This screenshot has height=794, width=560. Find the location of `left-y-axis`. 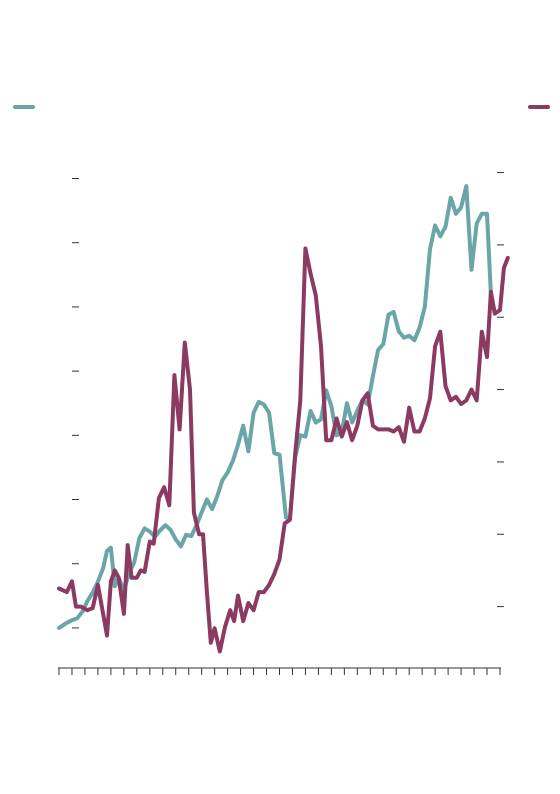

left-y-axis is located at coordinates (75, 403).